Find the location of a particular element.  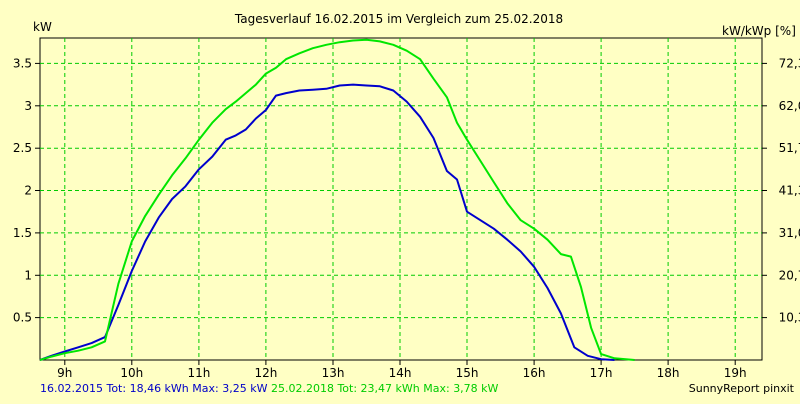

y-tick-label: 3.5 is located at coordinates (22, 63).